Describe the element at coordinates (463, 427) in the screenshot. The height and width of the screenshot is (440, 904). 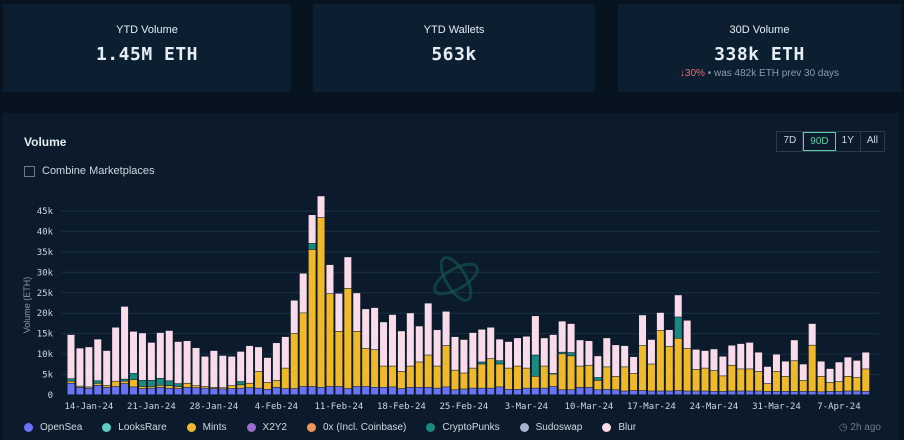
I see `legend-item: CryptoPunks` at that location.